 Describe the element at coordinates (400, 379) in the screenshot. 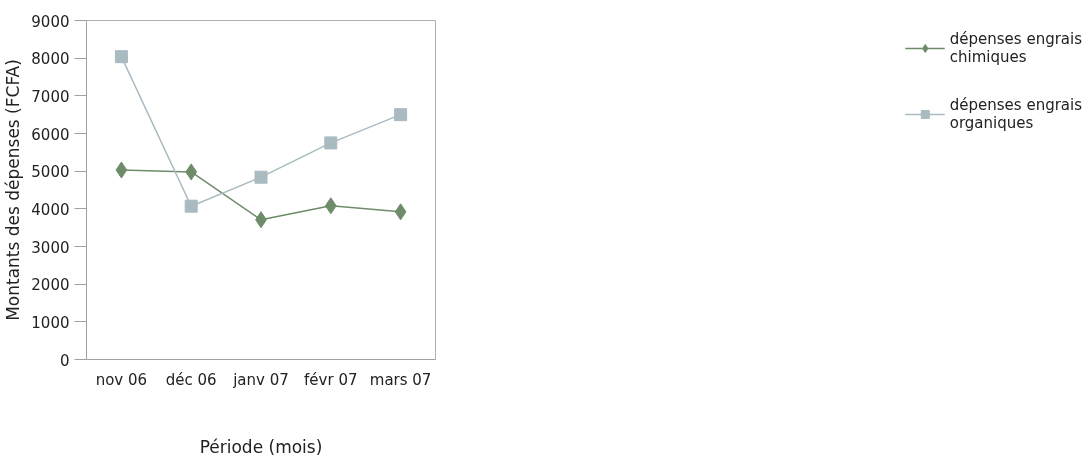

I see `x-tick-label: mars 07` at that location.